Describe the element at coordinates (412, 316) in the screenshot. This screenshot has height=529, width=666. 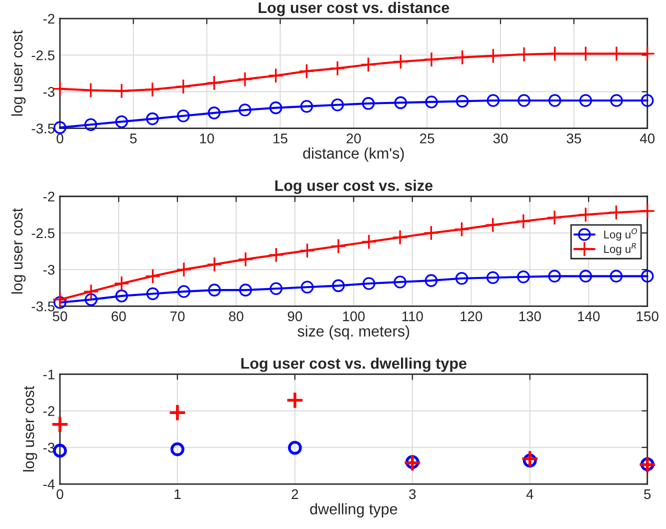
I see `x-tick-label: 110` at that location.